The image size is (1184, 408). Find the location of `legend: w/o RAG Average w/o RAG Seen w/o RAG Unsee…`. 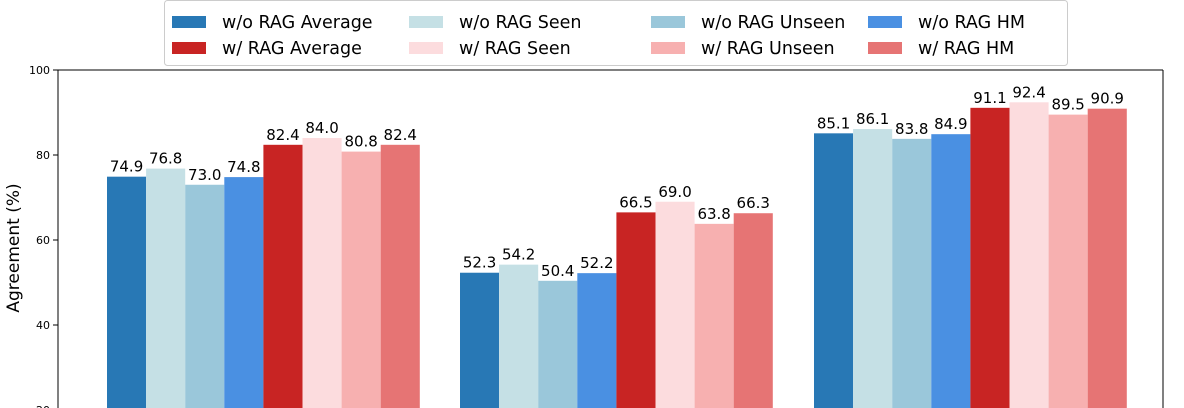

legend: w/o RAG Average w/o RAG Seen w/o RAG Unsee… is located at coordinates (616, 33).